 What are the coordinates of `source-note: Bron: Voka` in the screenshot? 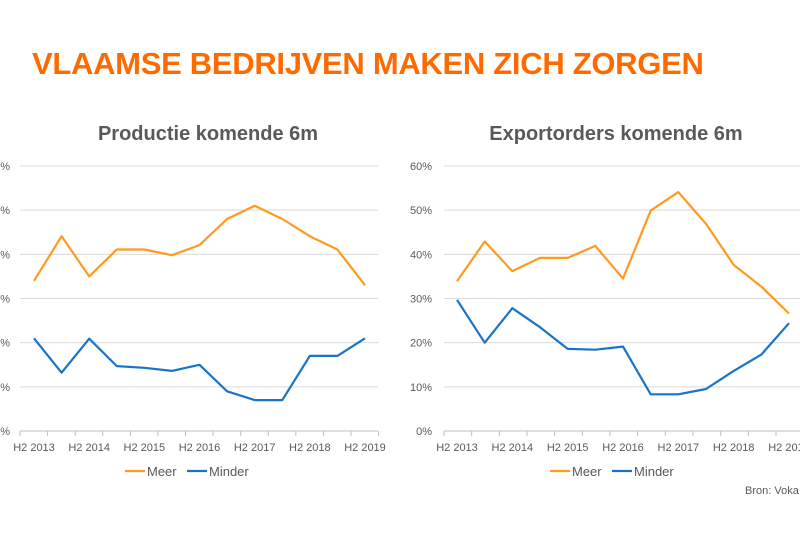 It's located at (772, 491).